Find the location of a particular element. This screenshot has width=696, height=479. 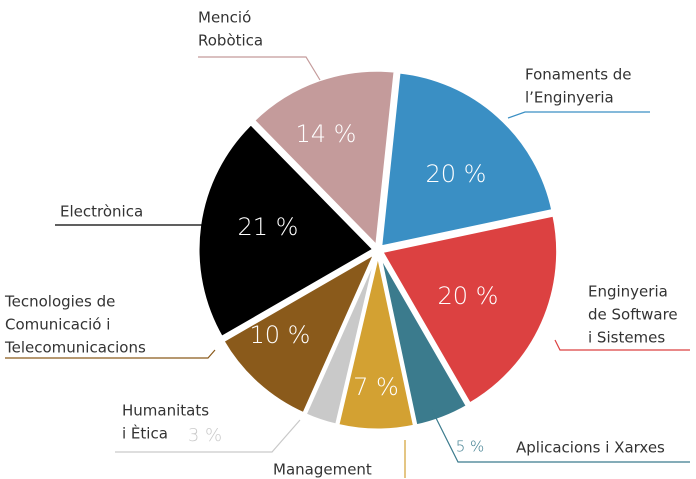

value-label: 14 % is located at coordinates (326, 134).